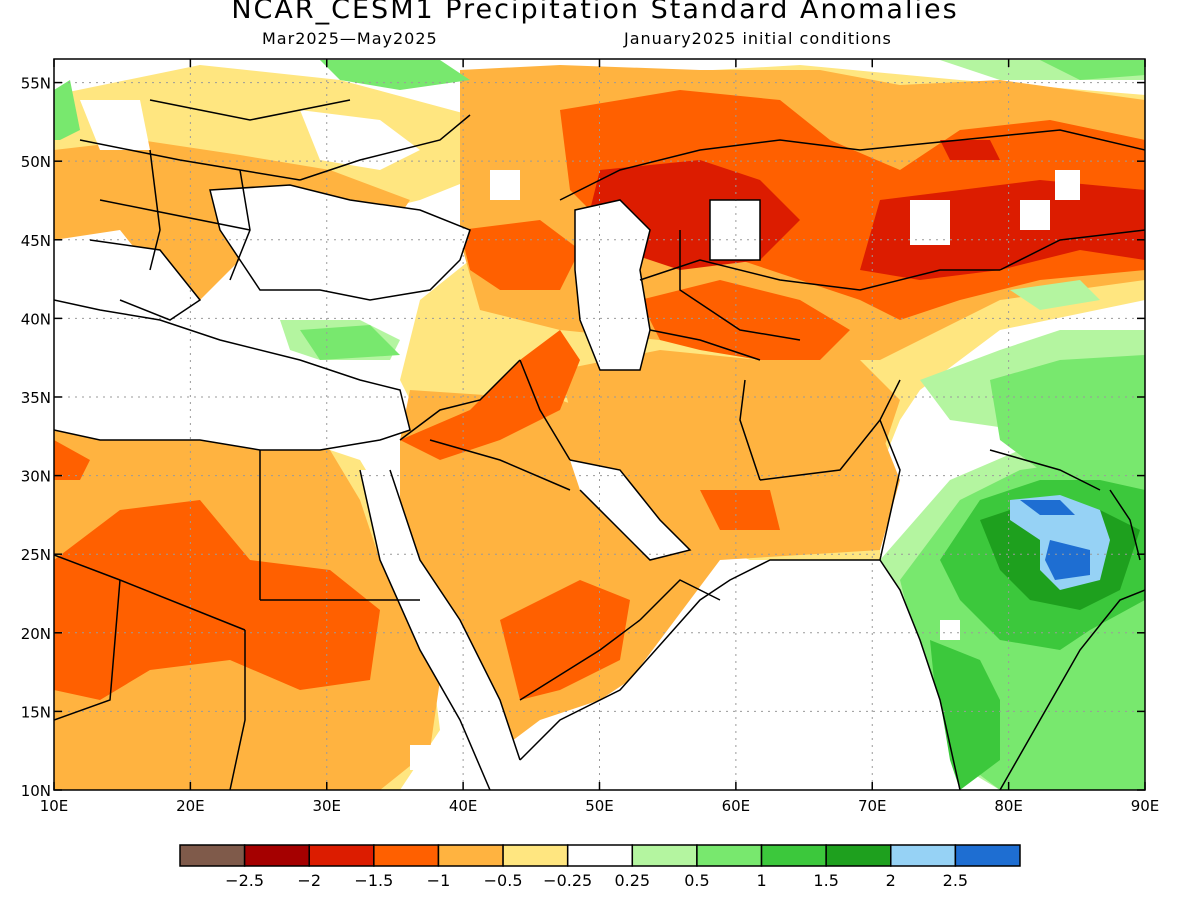 The image size is (1200, 900). Describe the element at coordinates (705, 345) in the screenshot. I see `border-turkmen-iran` at that location.